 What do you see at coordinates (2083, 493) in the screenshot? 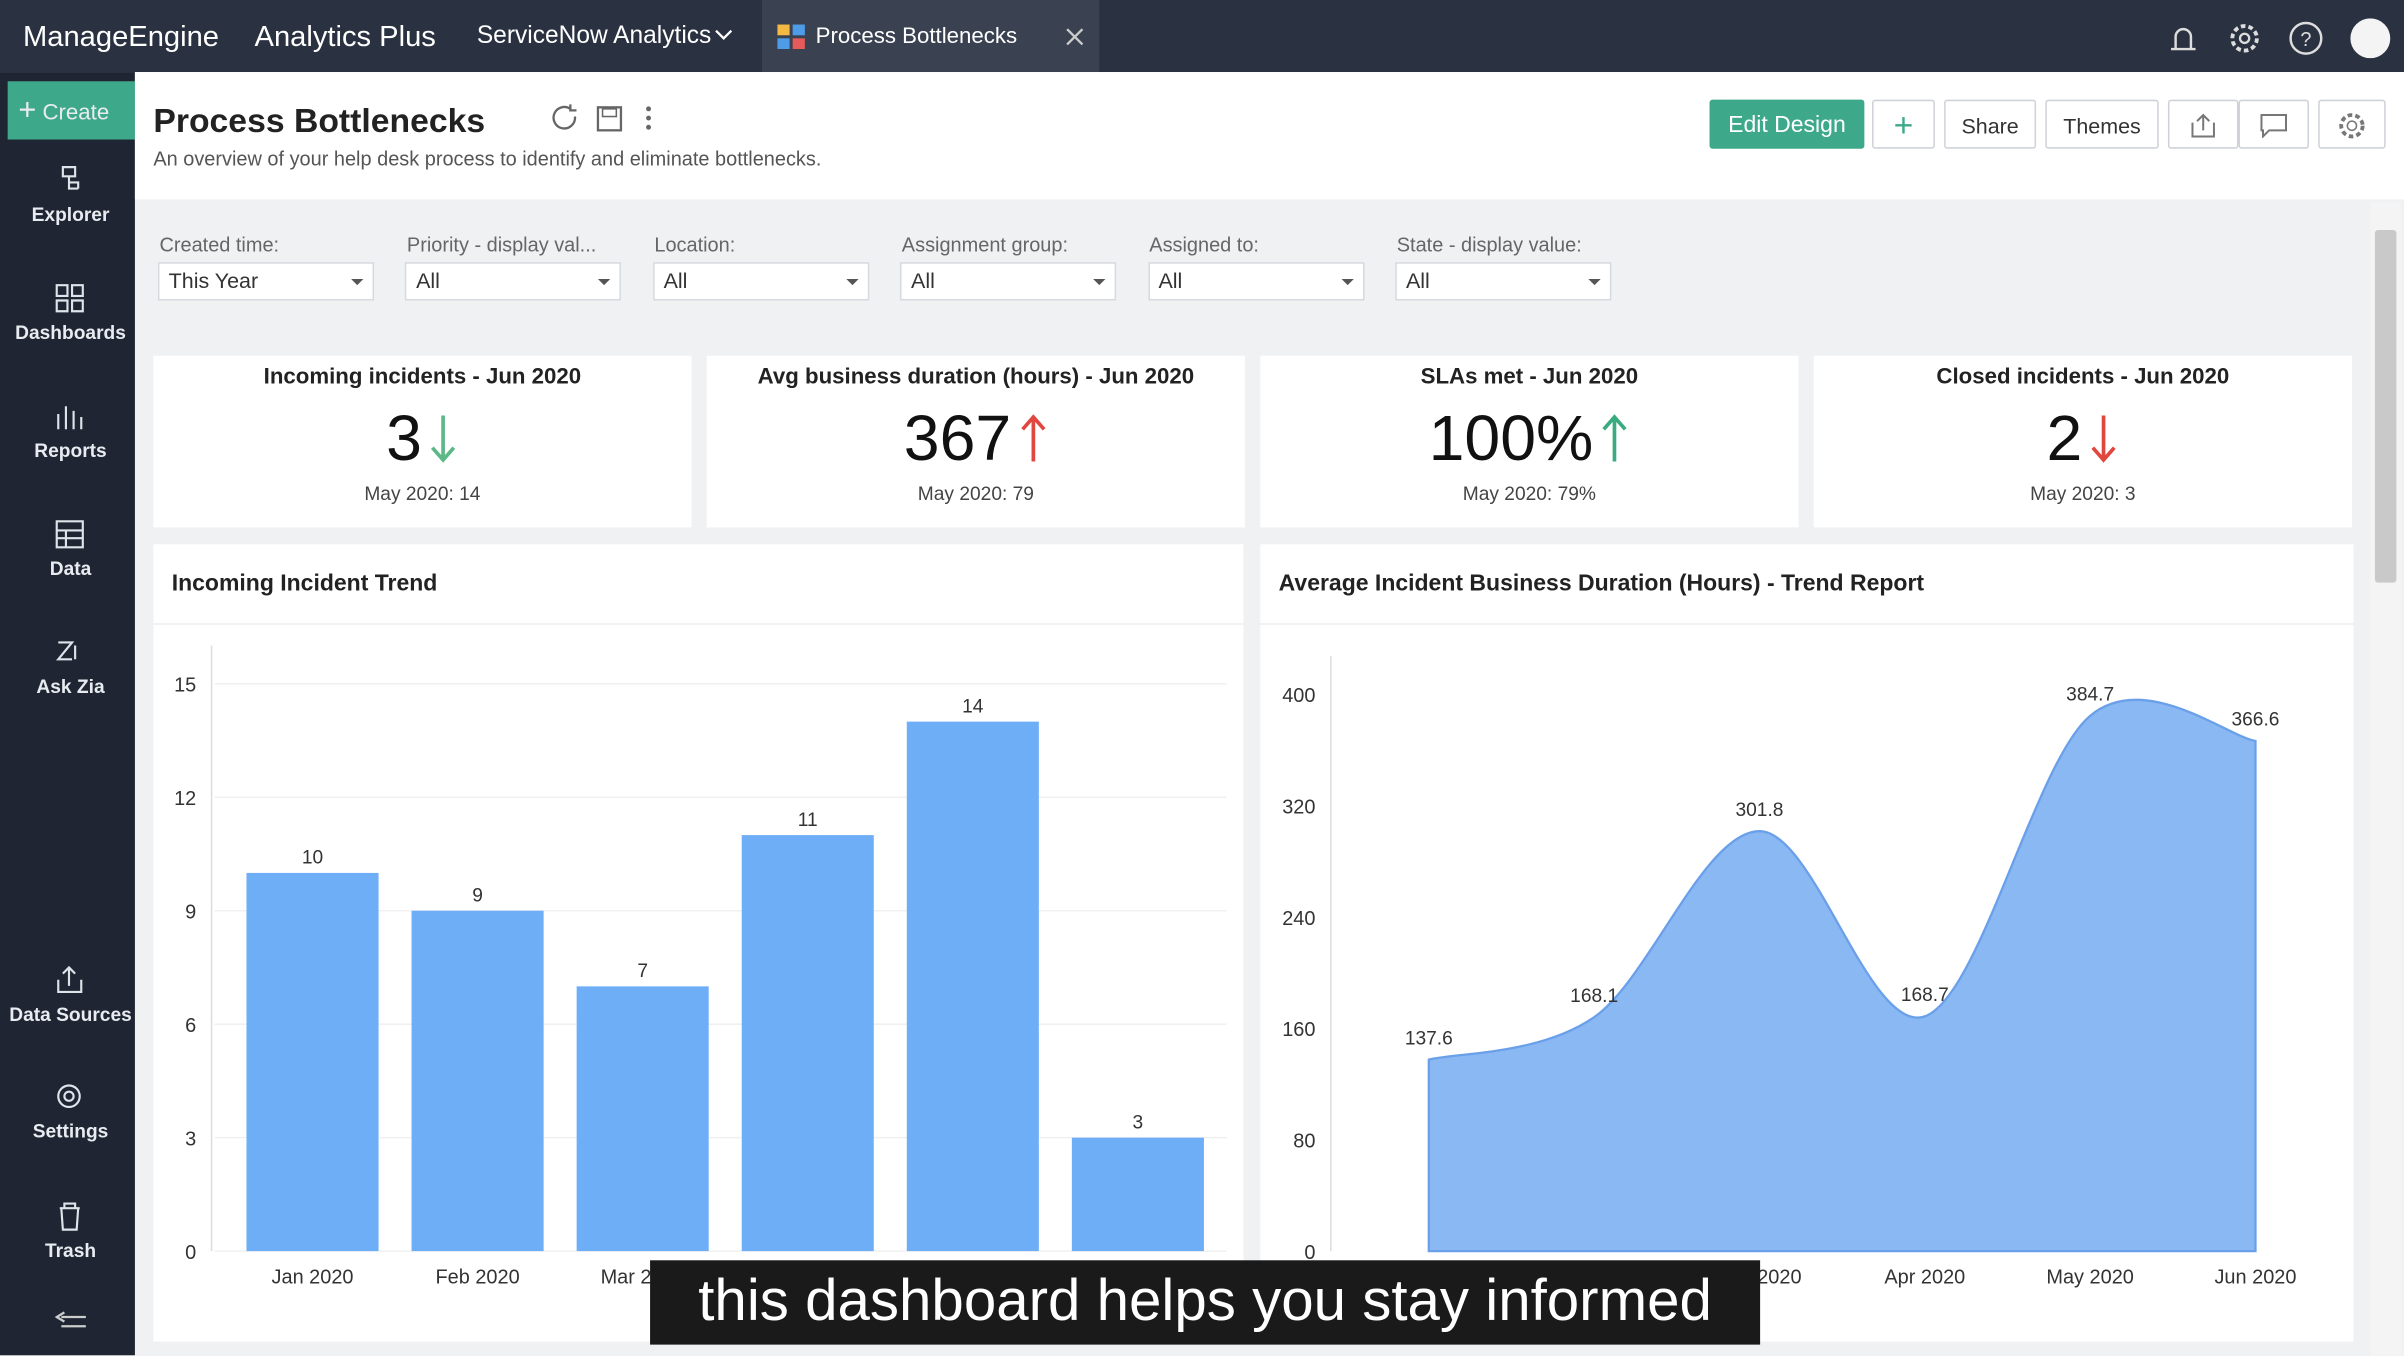
I see `kpi-compare: May 2020: 3` at bounding box center [2083, 493].